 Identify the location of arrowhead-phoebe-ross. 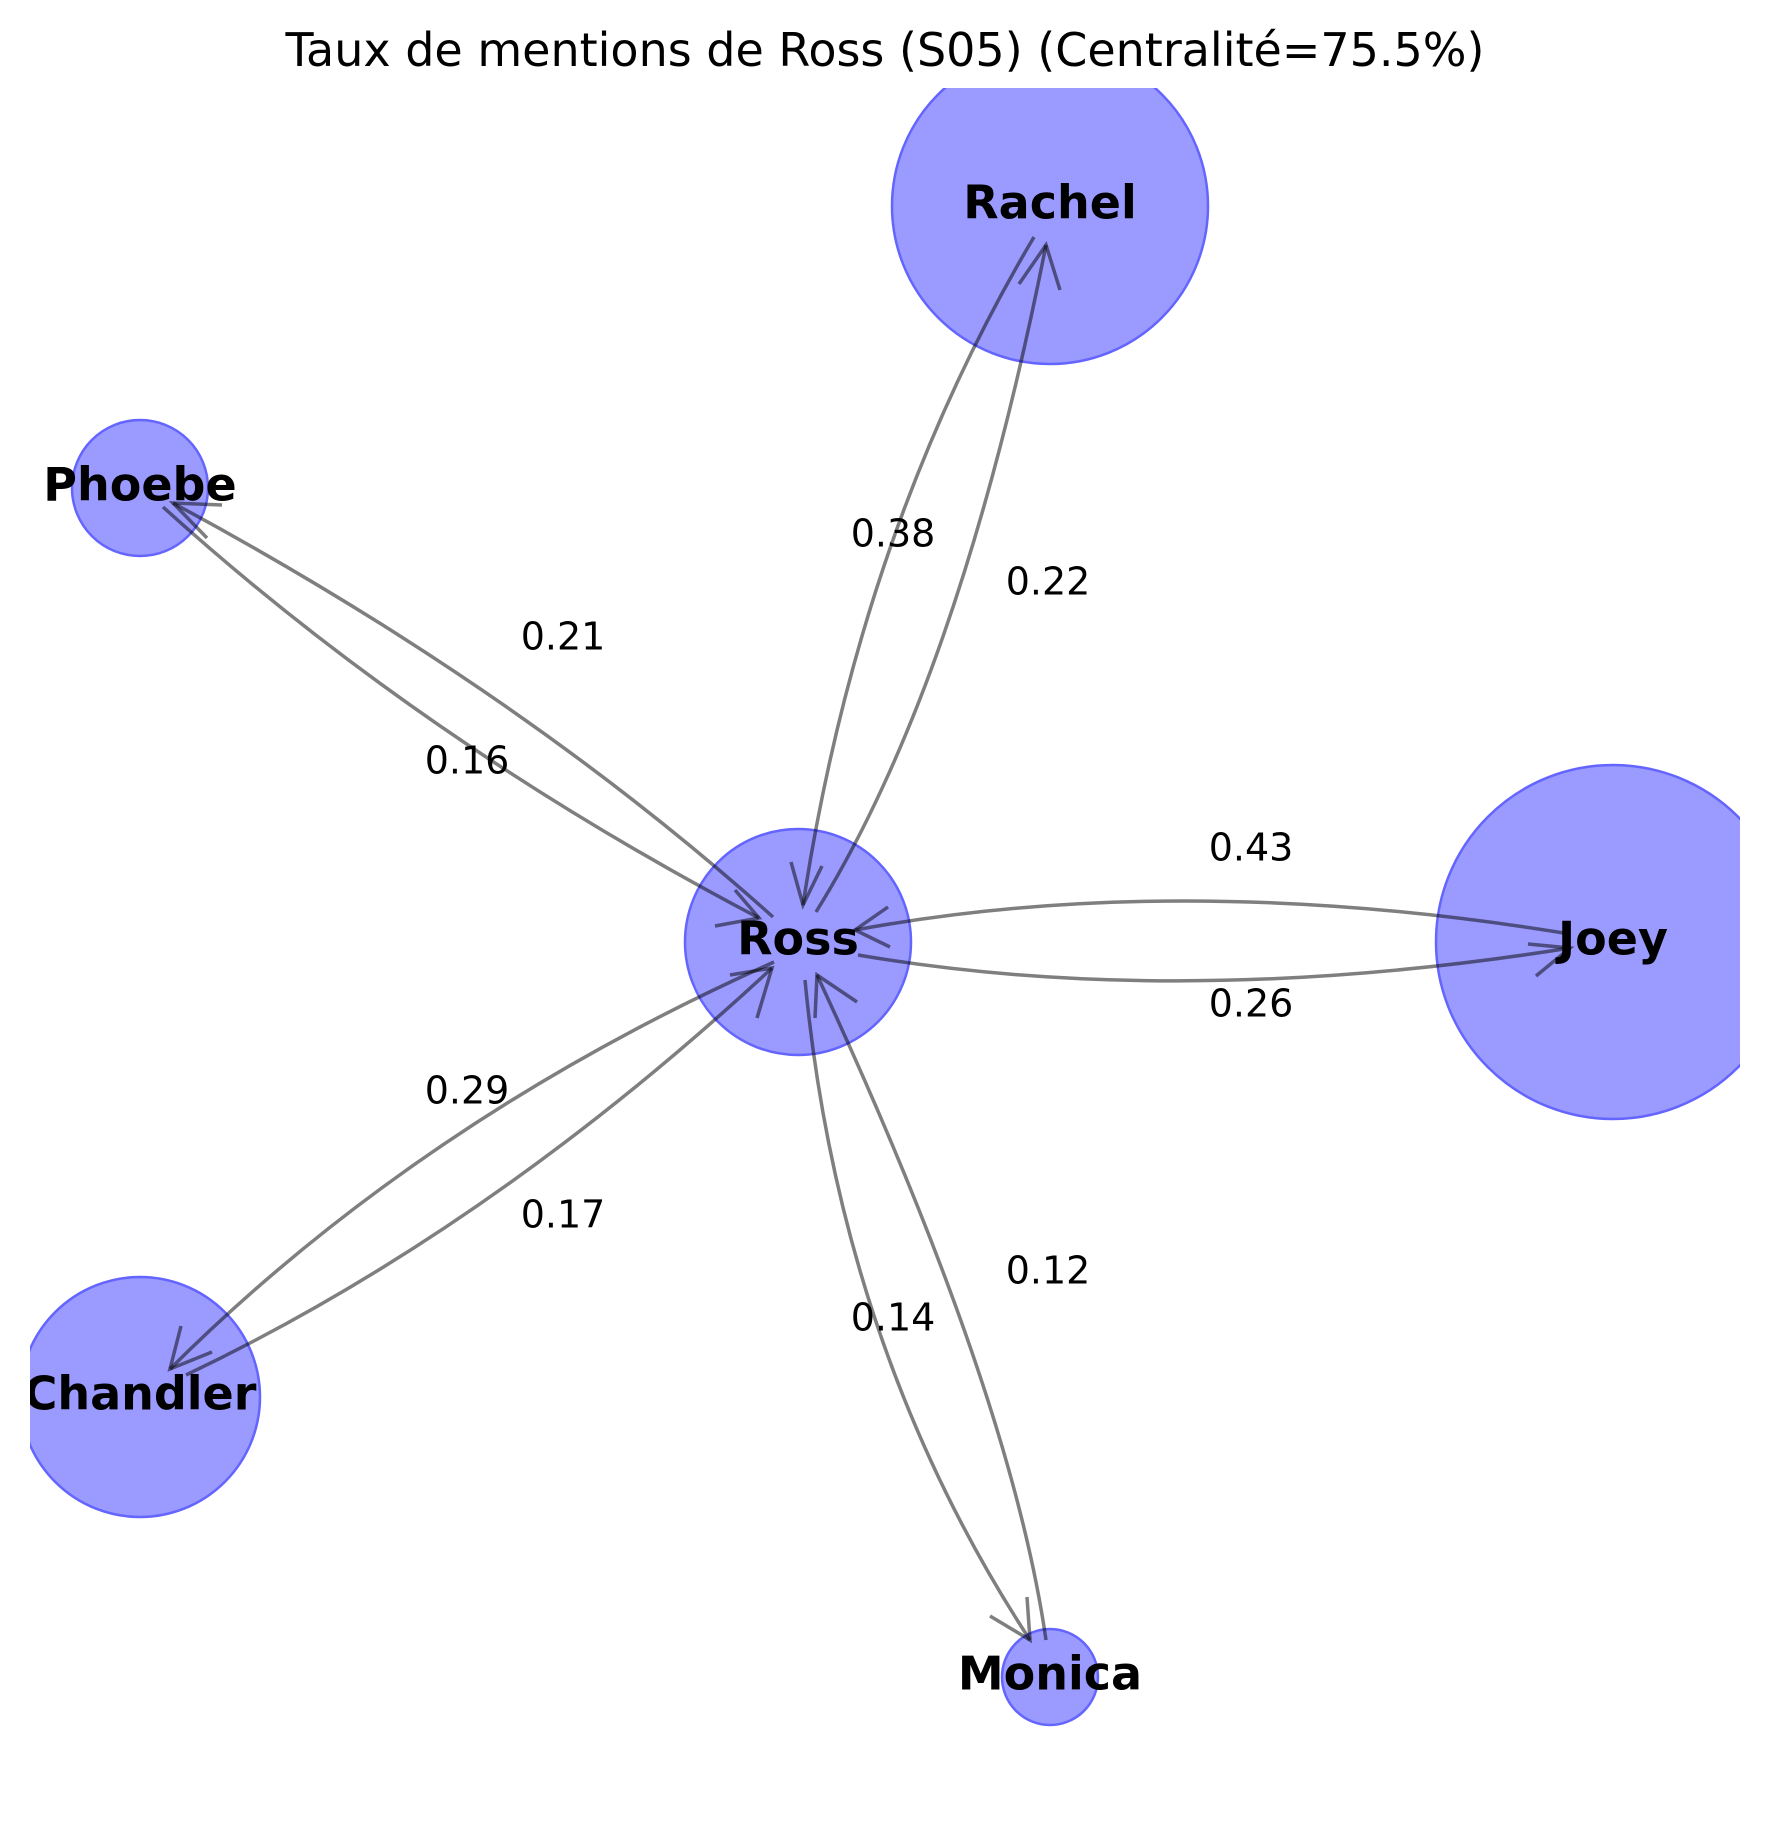
(738, 908).